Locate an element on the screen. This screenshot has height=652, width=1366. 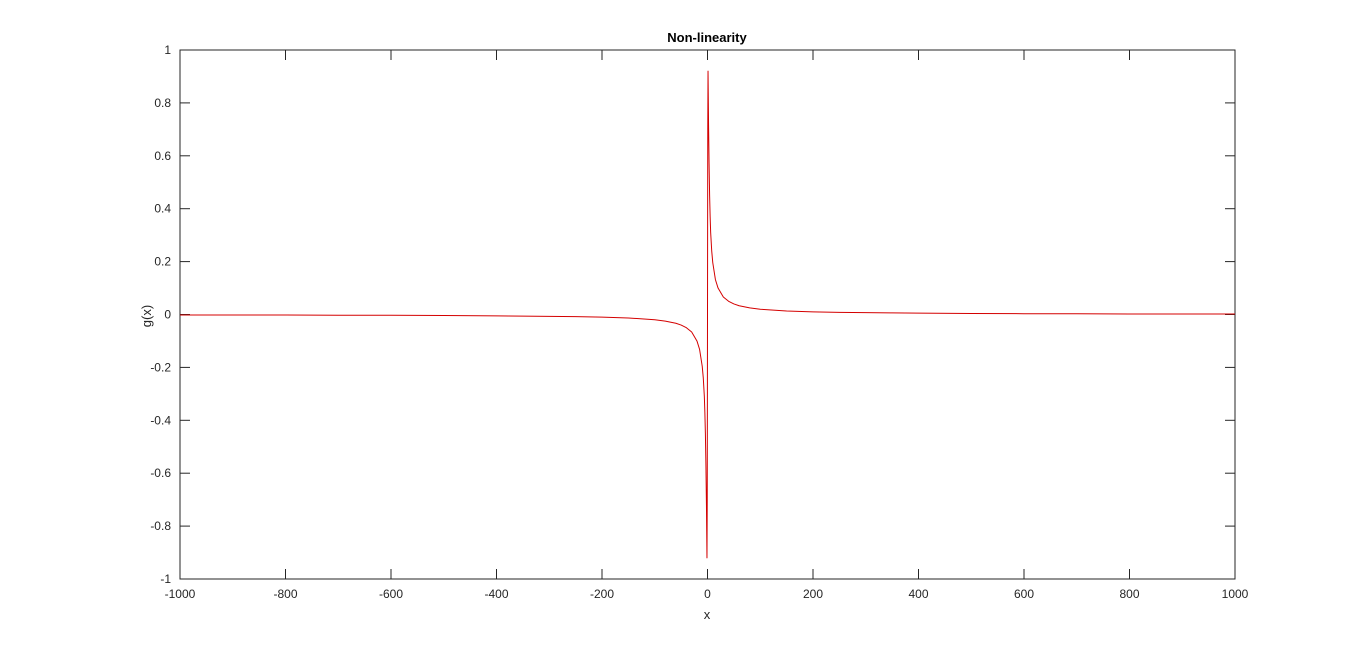
y-tick-label: -1 is located at coordinates (165, 579).